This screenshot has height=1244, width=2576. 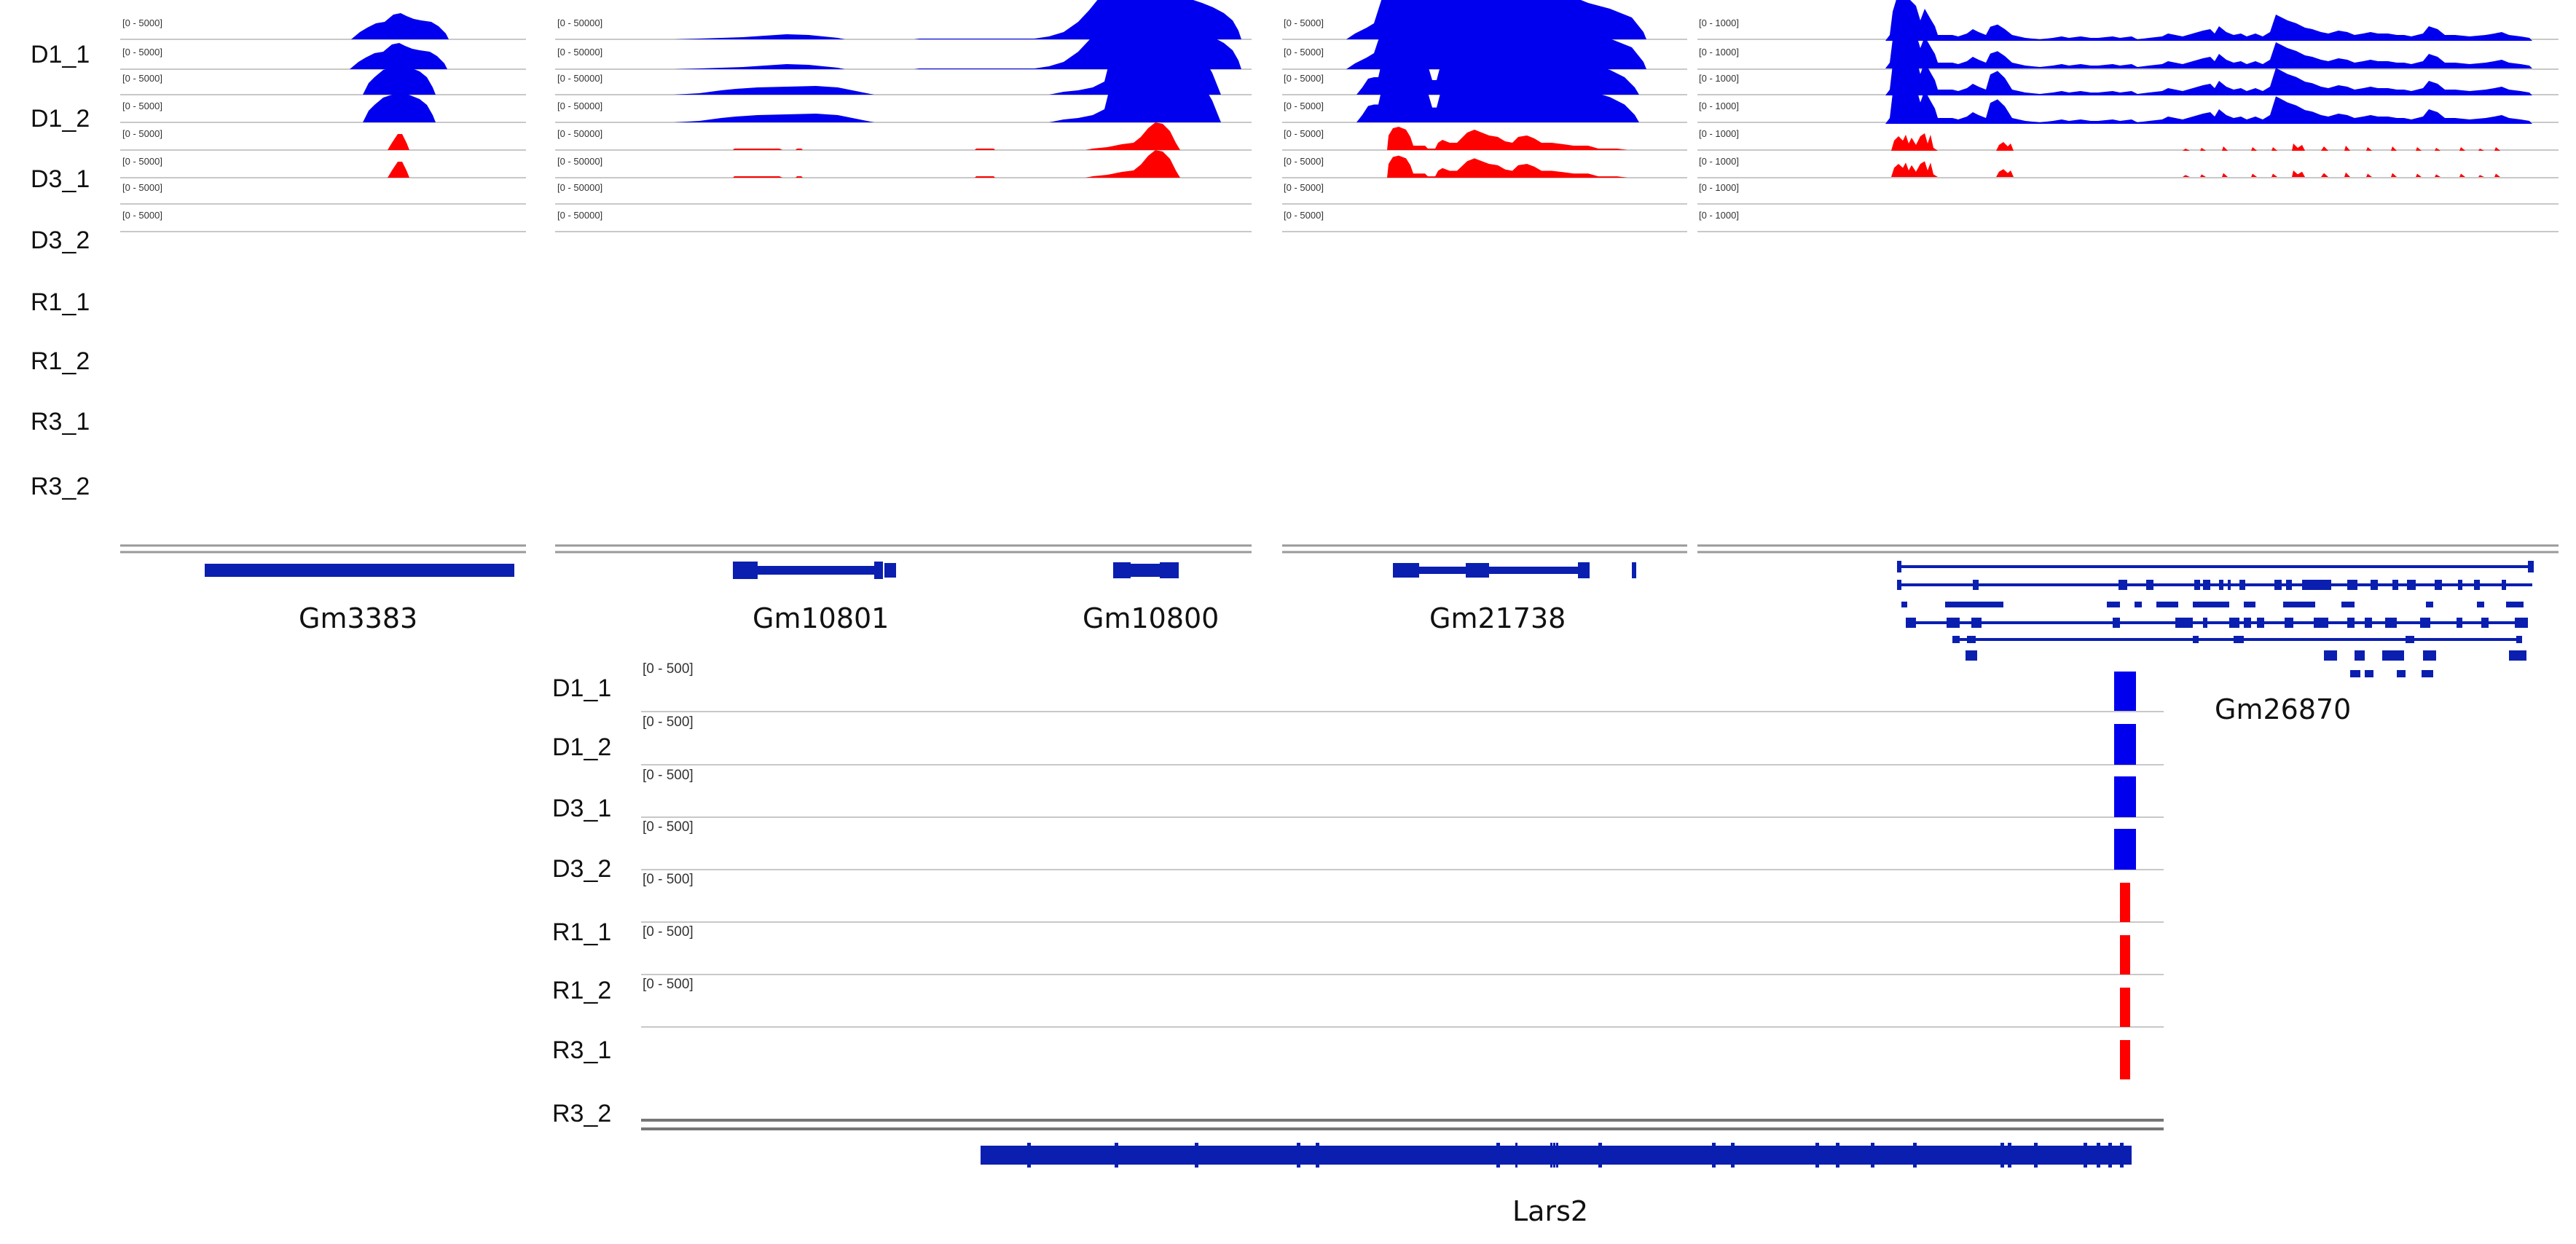 I want to click on gene-model-gm3383, so click(x=359, y=570).